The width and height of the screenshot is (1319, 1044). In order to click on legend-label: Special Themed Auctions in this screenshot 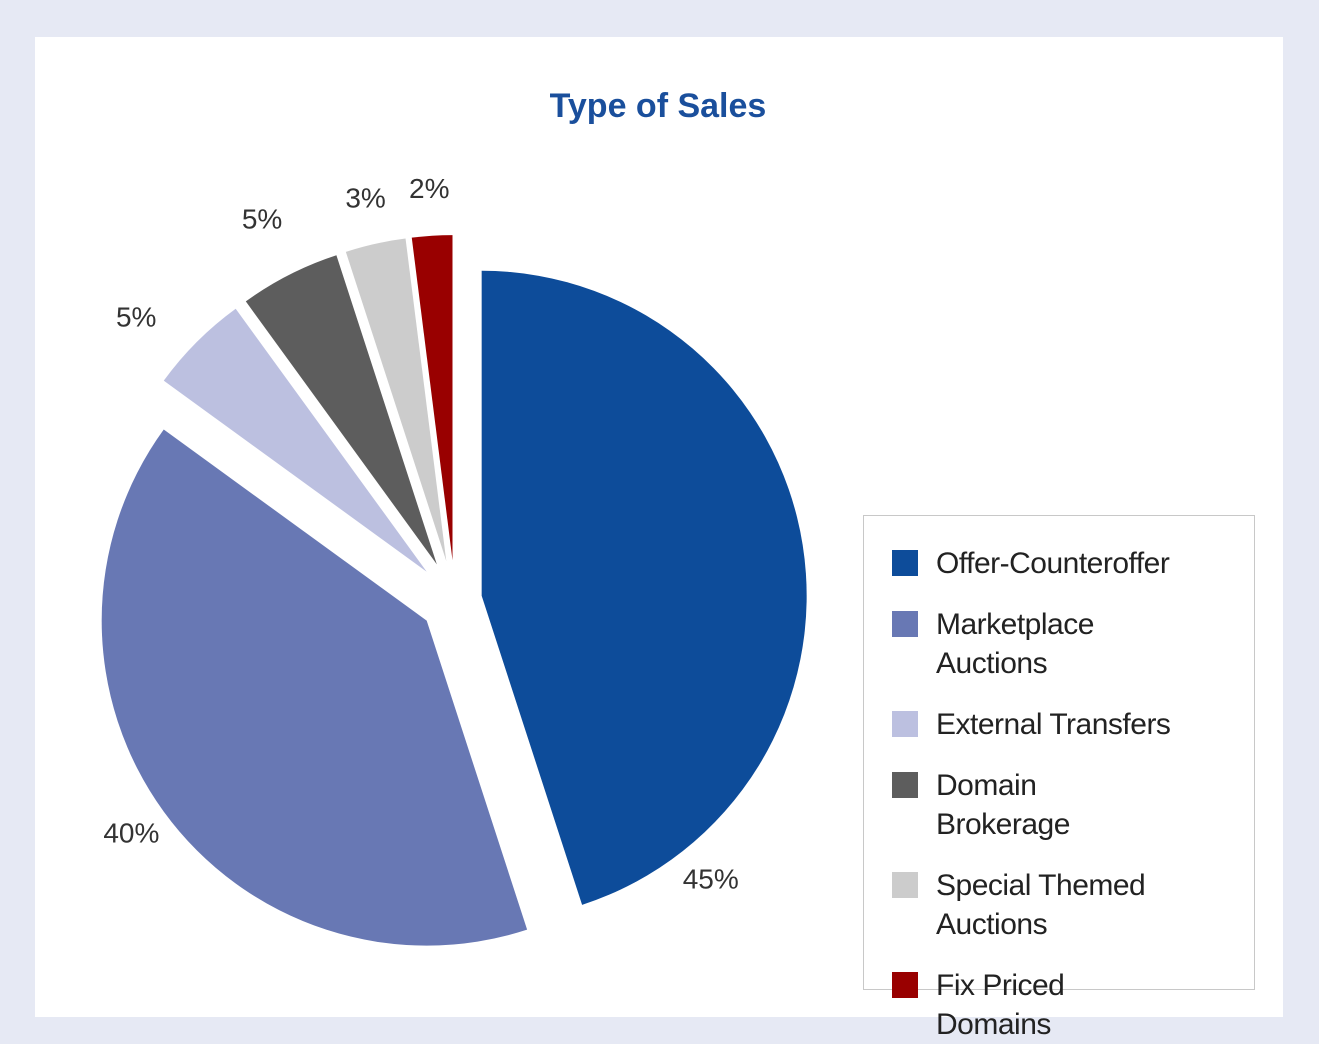, I will do `click(1041, 905)`.